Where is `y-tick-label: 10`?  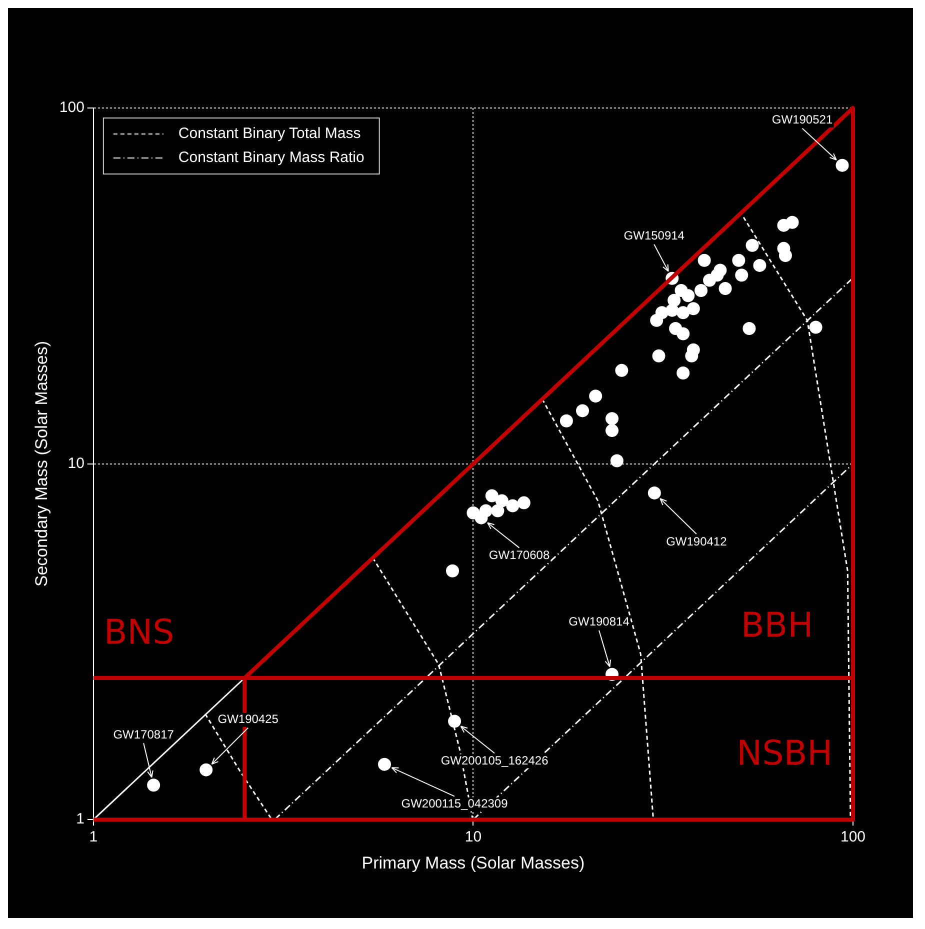
y-tick-label: 10 is located at coordinates (76, 463).